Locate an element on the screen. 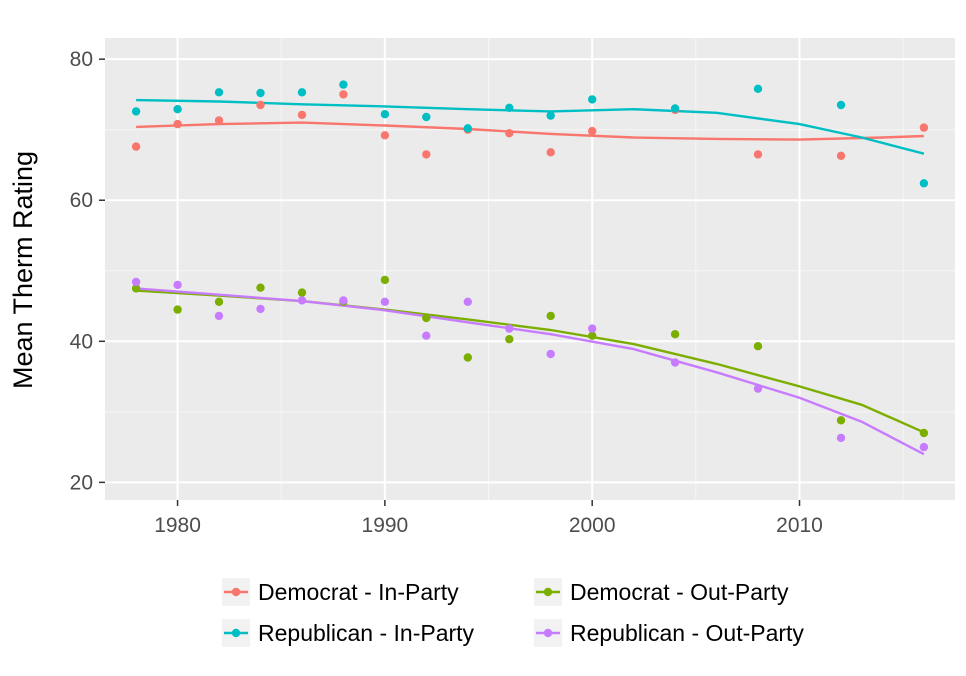 This screenshot has width=966, height=676. legend-item: Republican - In-Party is located at coordinates (348, 633).